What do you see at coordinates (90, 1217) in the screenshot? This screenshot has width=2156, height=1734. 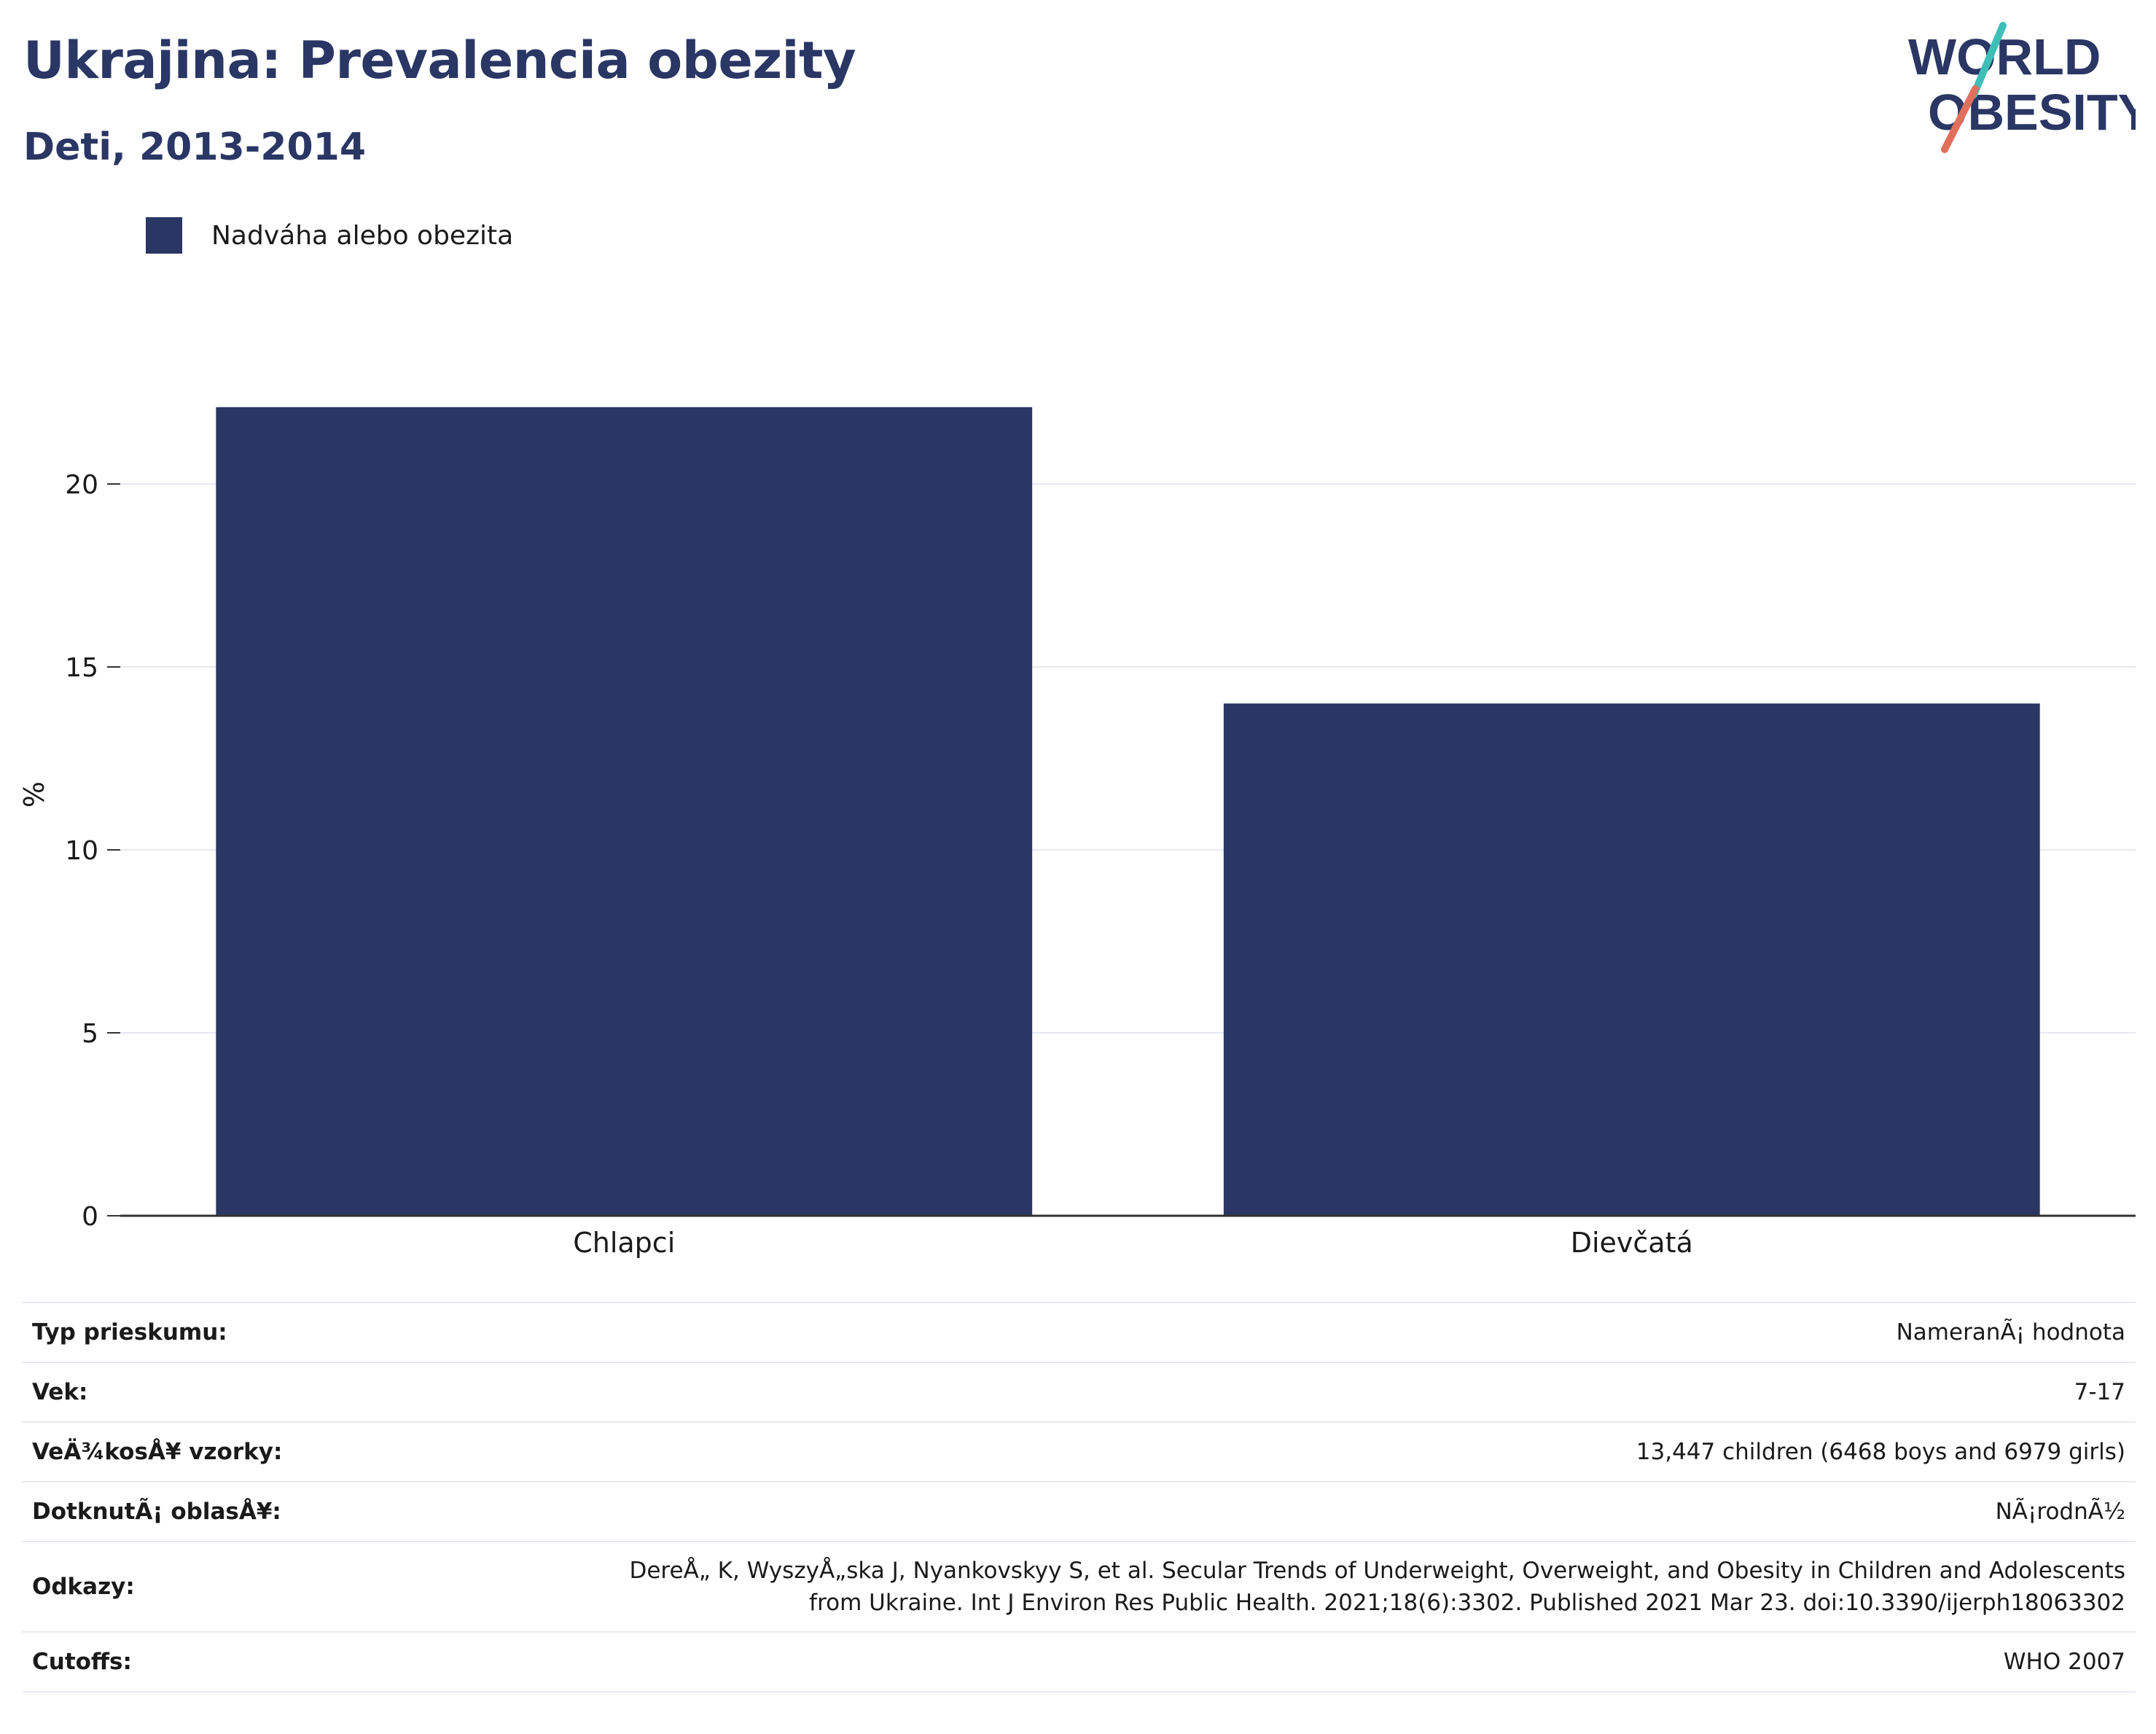 I see `y-tick-label: 0` at bounding box center [90, 1217].